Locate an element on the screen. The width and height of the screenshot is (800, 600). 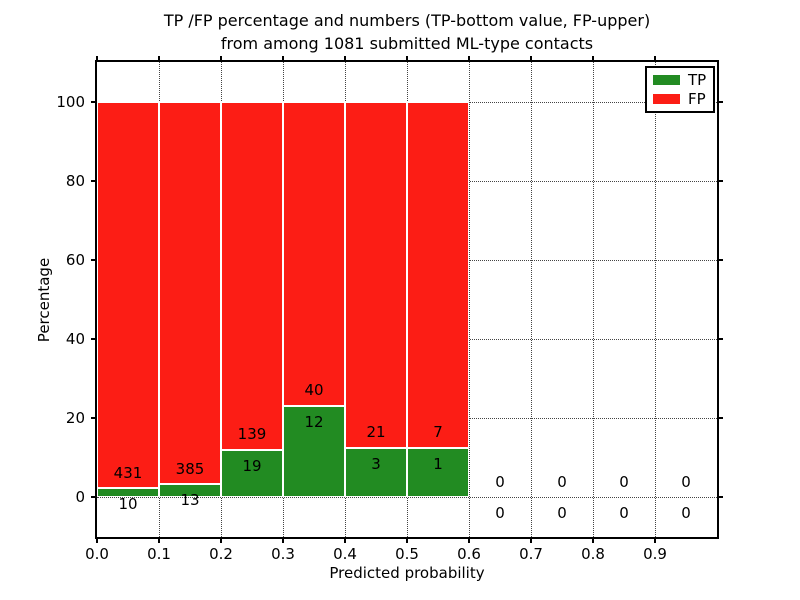
legend-item-fp: FP is located at coordinates (680, 99).